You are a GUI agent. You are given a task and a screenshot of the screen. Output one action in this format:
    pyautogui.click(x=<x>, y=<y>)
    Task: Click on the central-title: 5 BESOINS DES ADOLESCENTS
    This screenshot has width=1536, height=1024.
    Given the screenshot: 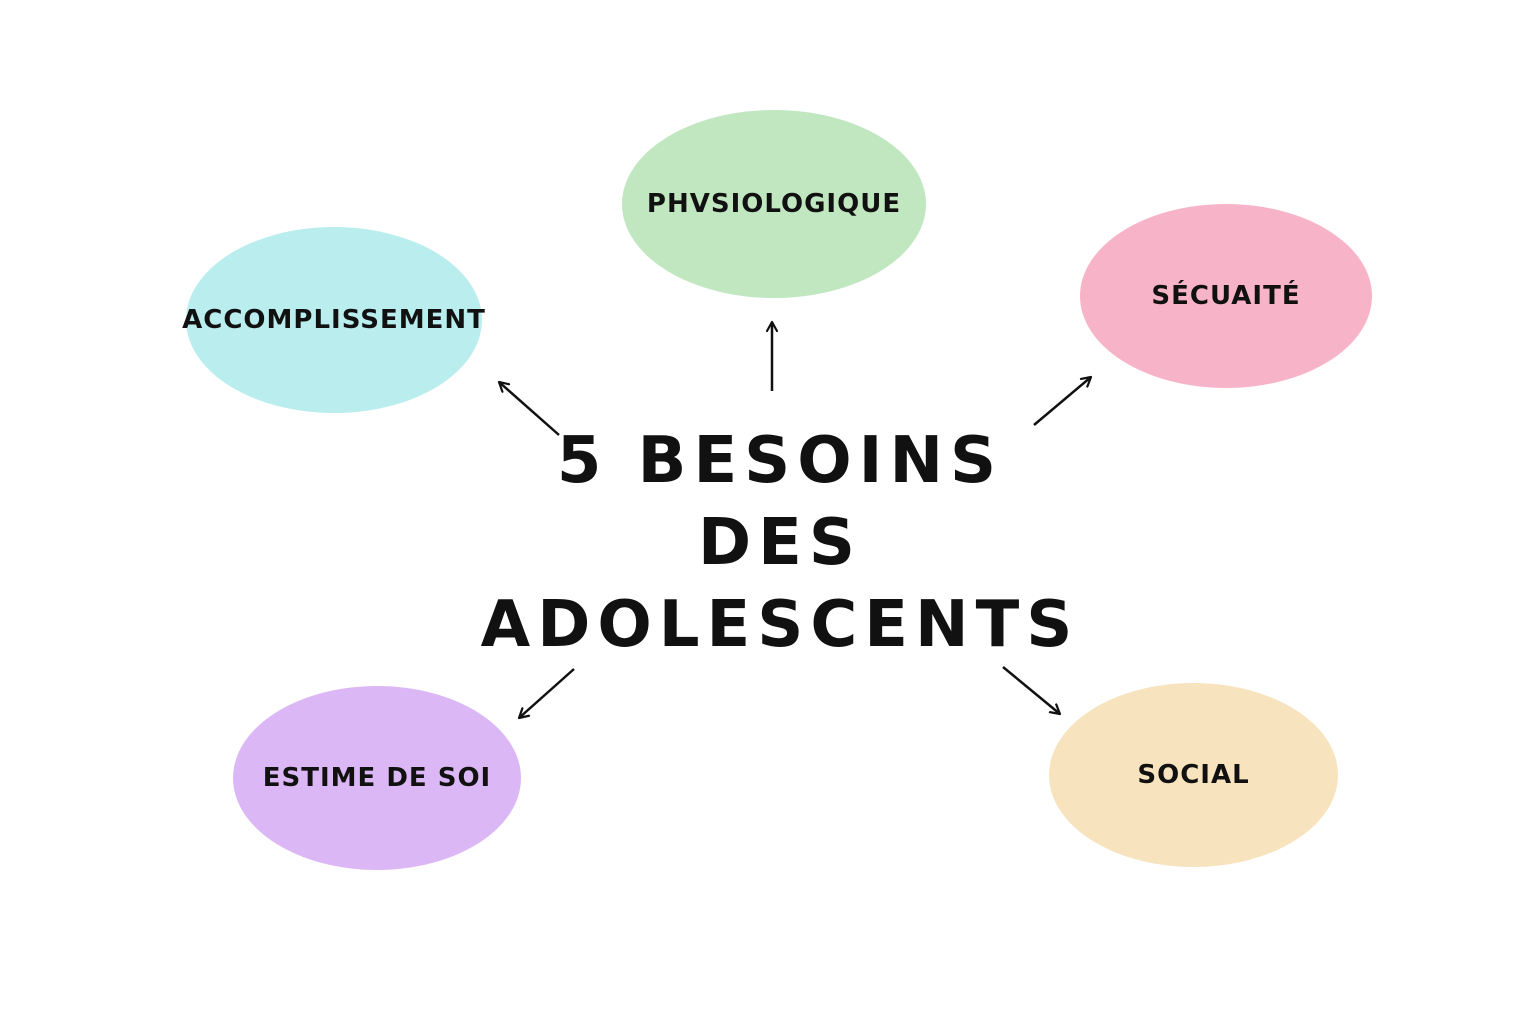 What is the action you would take?
    pyautogui.click(x=780, y=543)
    